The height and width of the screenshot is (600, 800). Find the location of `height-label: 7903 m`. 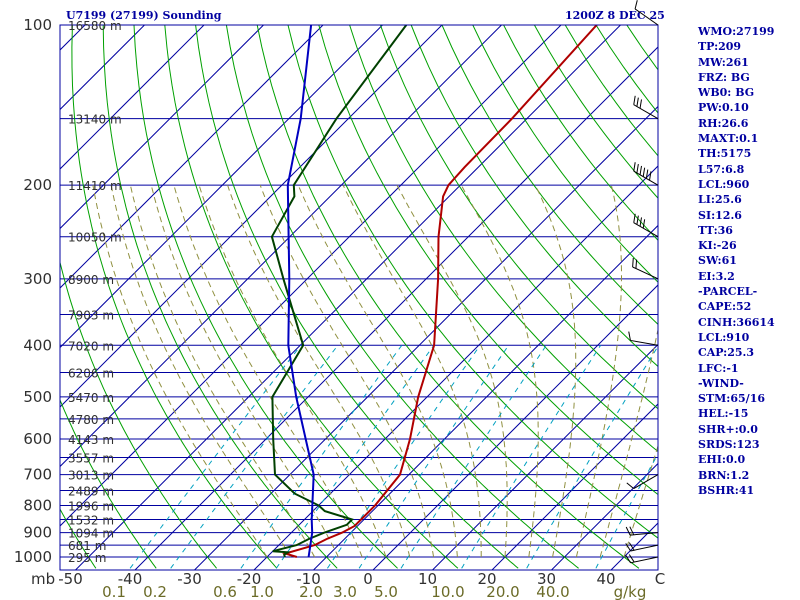

height-label: 7903 m is located at coordinates (91, 315).